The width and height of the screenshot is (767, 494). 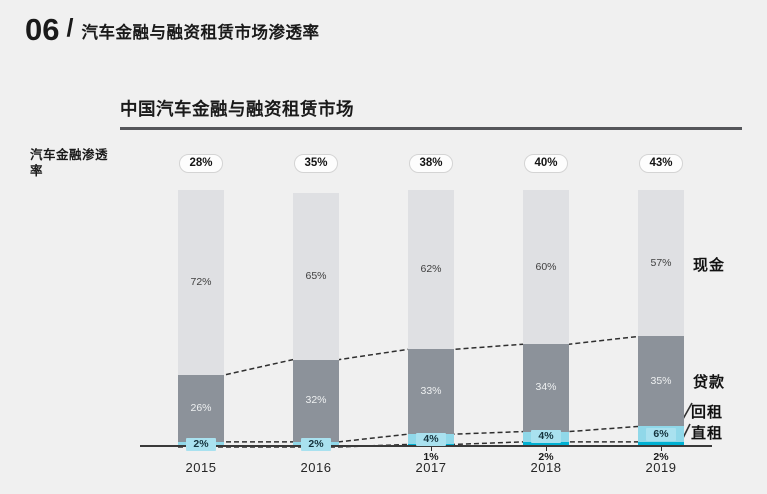 I want to click on legend-label-direct-lease: 直租, so click(x=707, y=433).